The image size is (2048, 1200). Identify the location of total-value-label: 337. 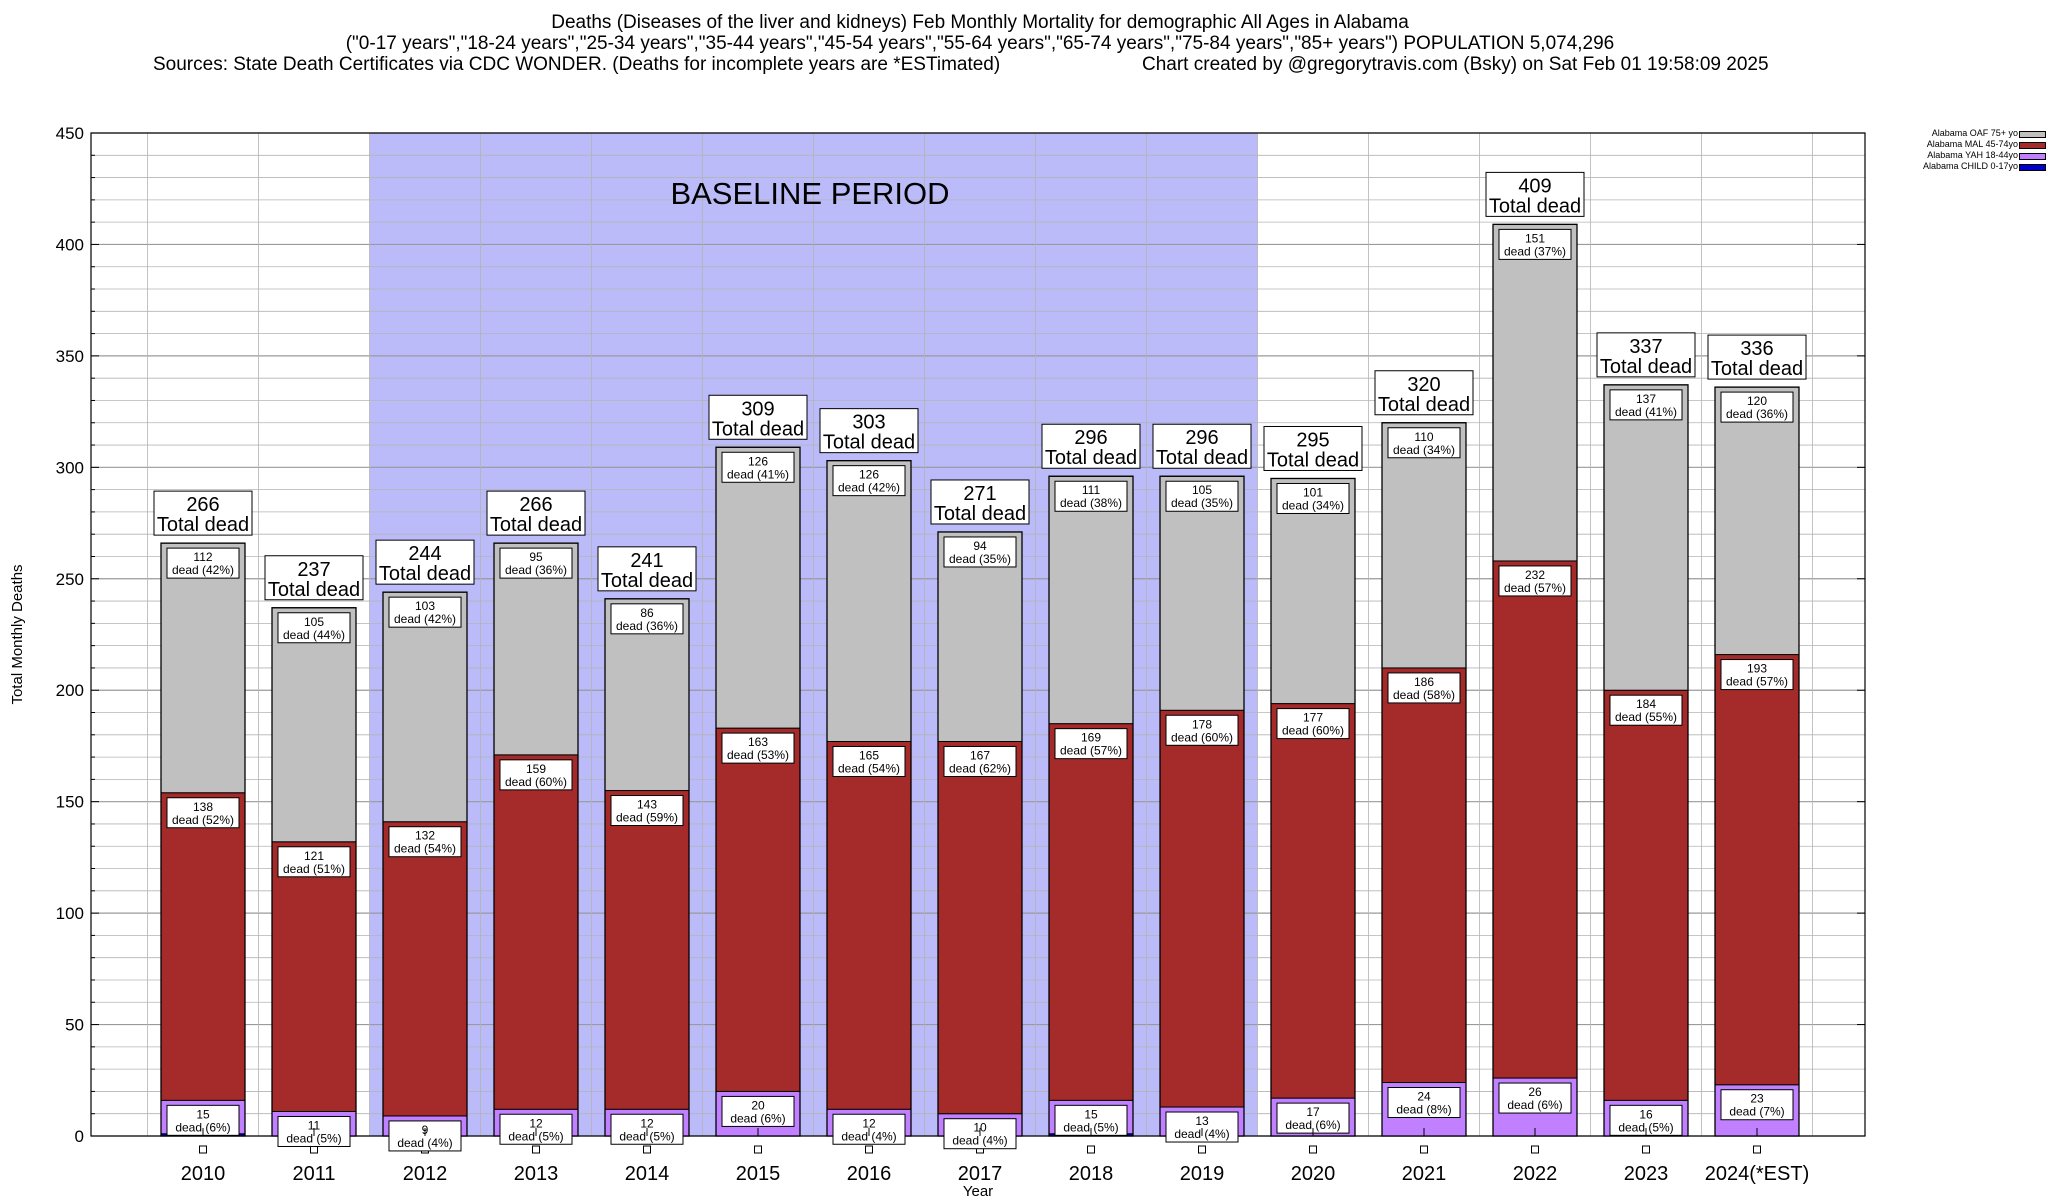
(1645, 347).